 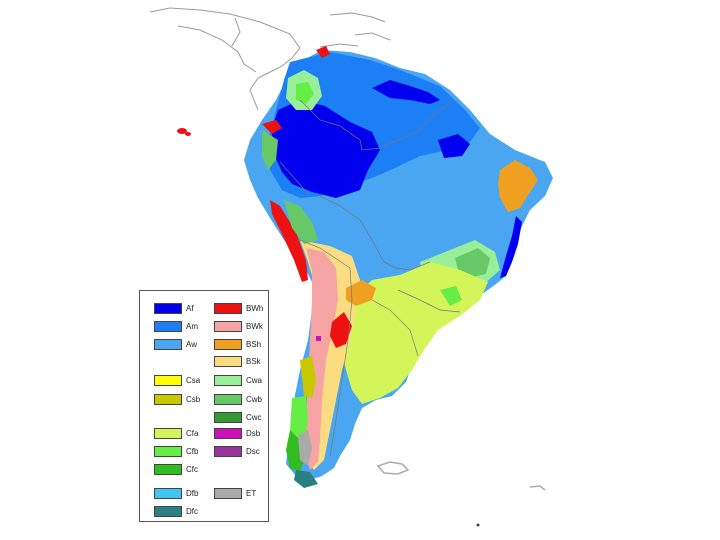 I want to click on cfb-colombia, so click(x=305, y=93).